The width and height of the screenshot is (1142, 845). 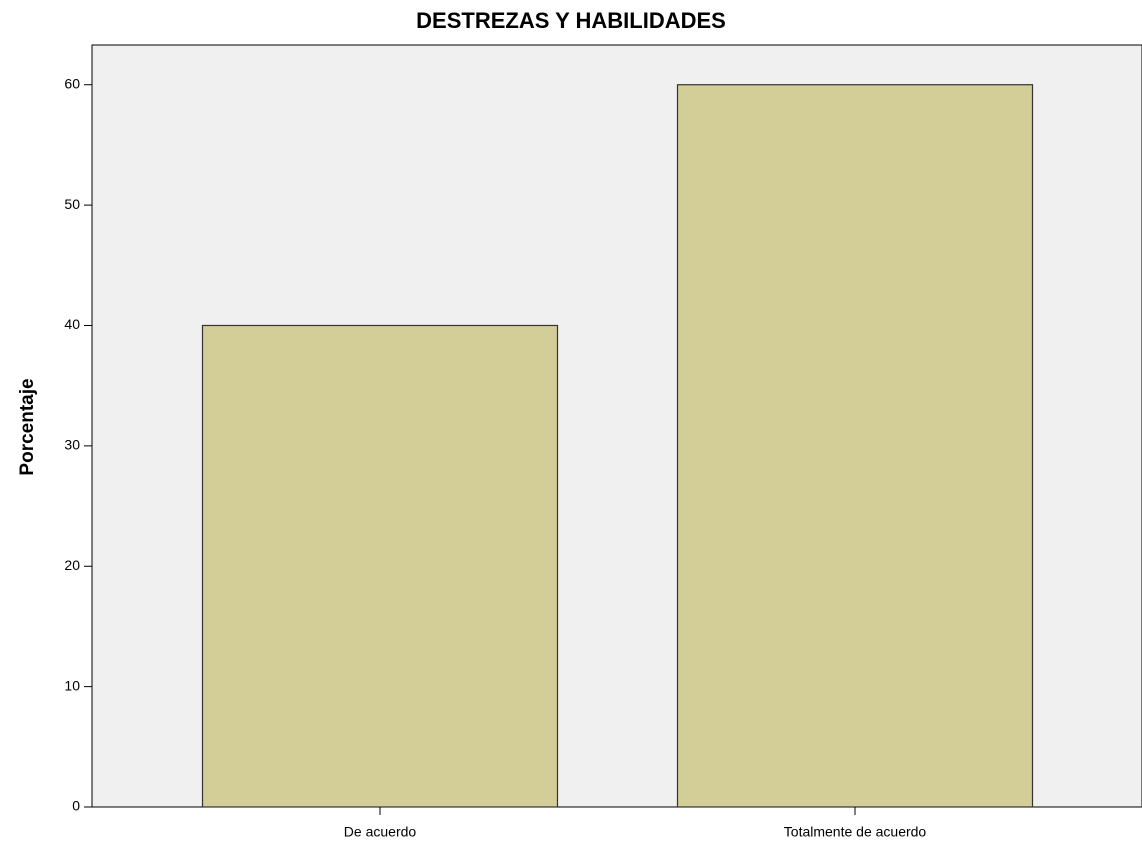 What do you see at coordinates (72, 565) in the screenshot?
I see `y-tick-label: 20` at bounding box center [72, 565].